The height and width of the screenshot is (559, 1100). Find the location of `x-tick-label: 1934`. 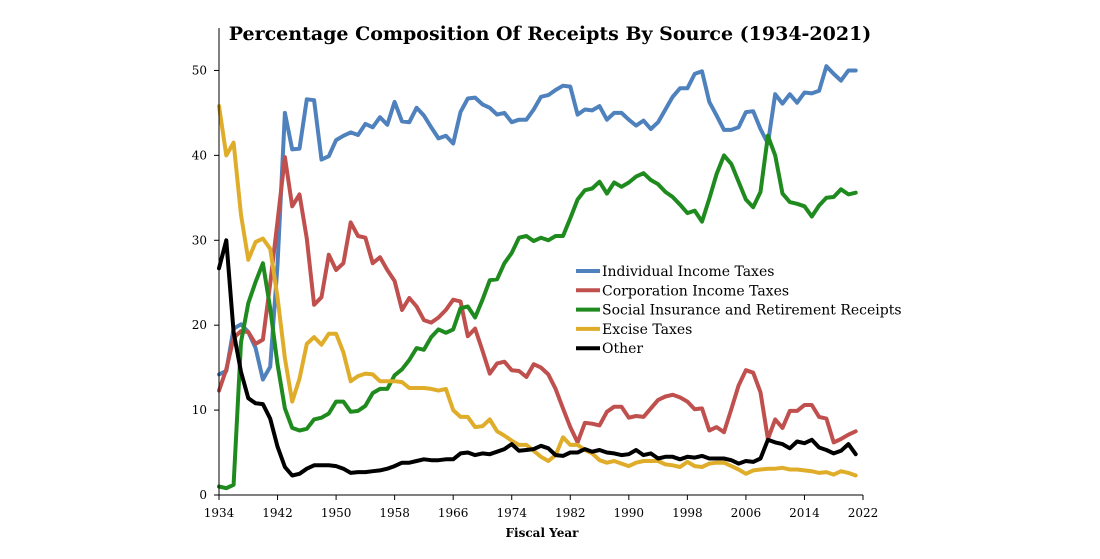

x-tick-label: 1934 is located at coordinates (219, 513).